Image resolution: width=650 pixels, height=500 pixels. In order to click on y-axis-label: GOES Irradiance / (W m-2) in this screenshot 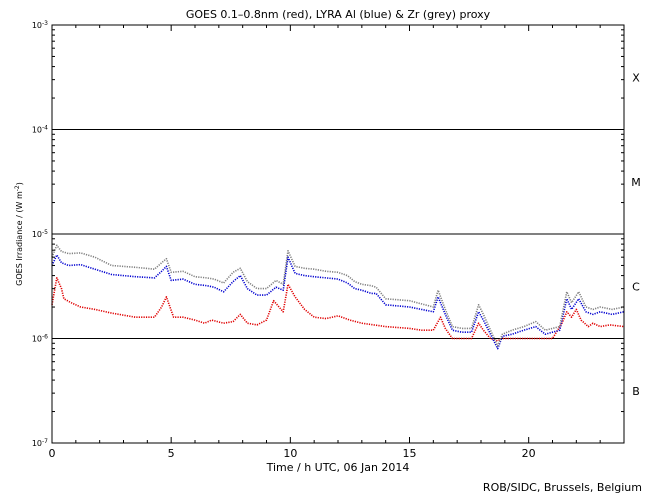, I will do `click(19, 234)`.